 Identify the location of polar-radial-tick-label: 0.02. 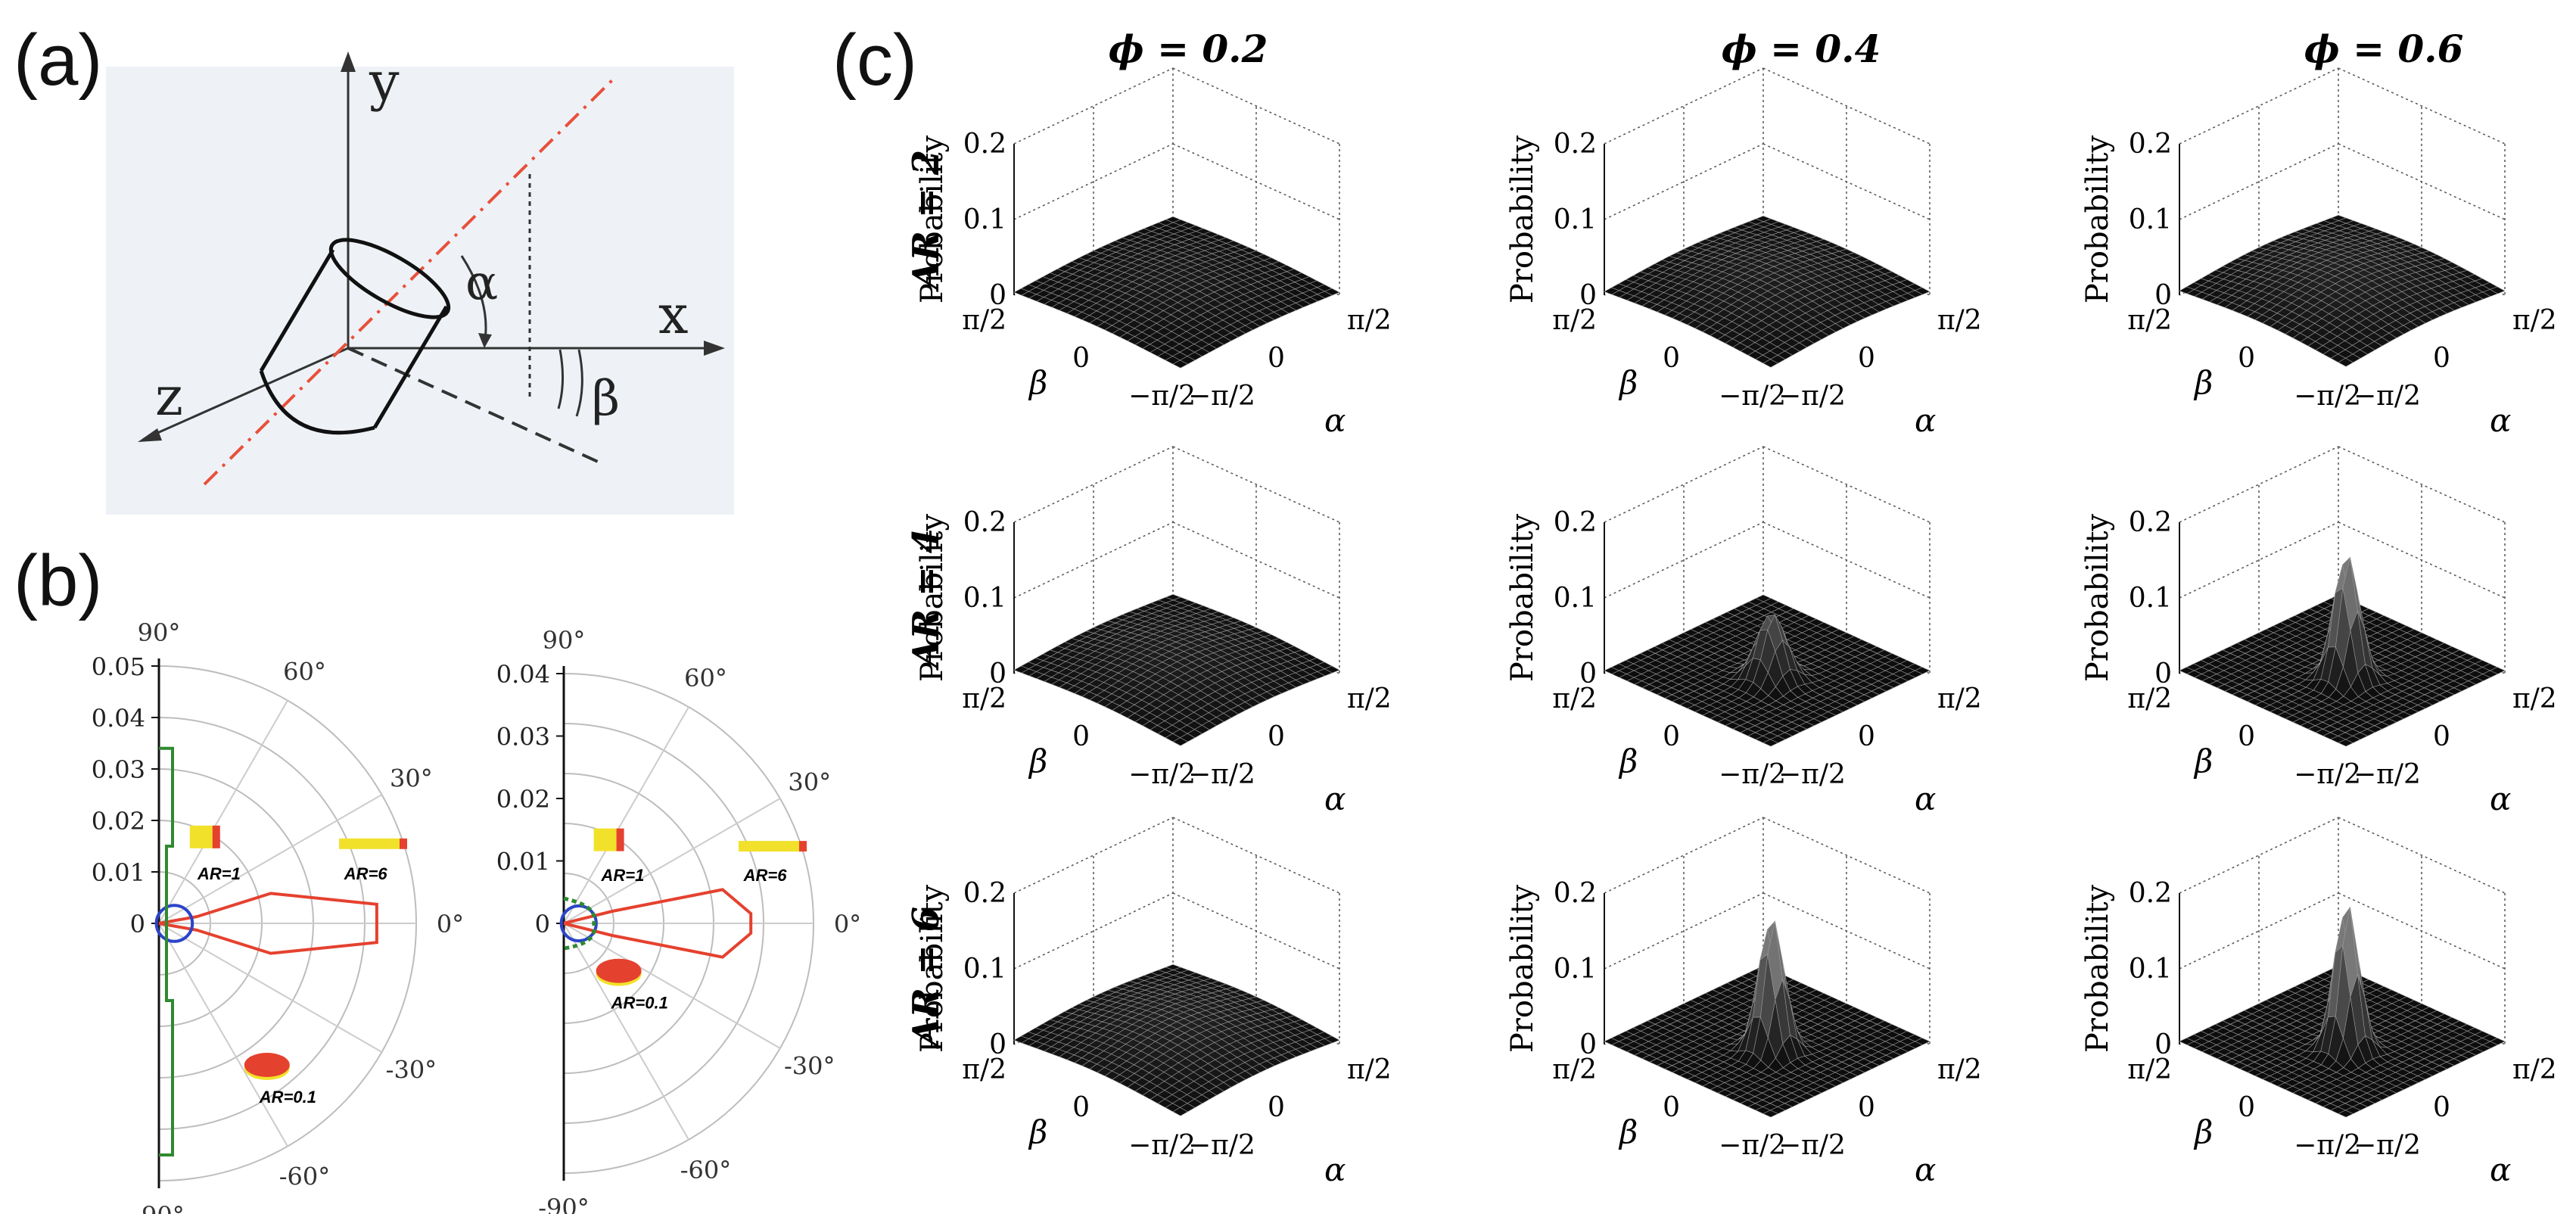
(523, 800).